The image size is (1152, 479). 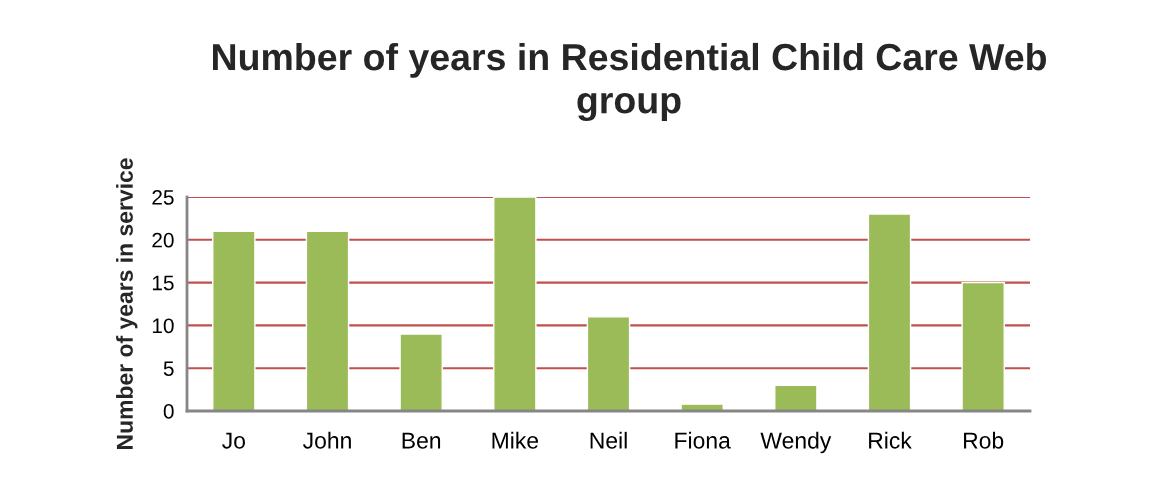 What do you see at coordinates (127, 303) in the screenshot?
I see `y-axis-title: Number of years in service` at bounding box center [127, 303].